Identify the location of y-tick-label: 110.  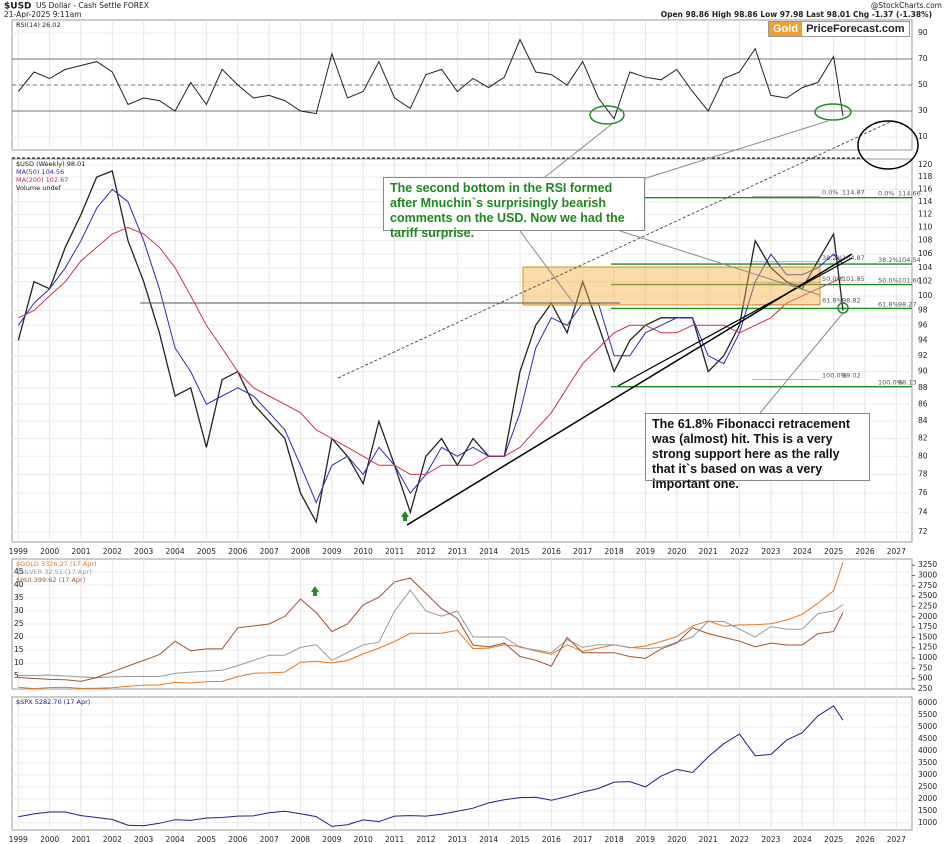
(925, 226).